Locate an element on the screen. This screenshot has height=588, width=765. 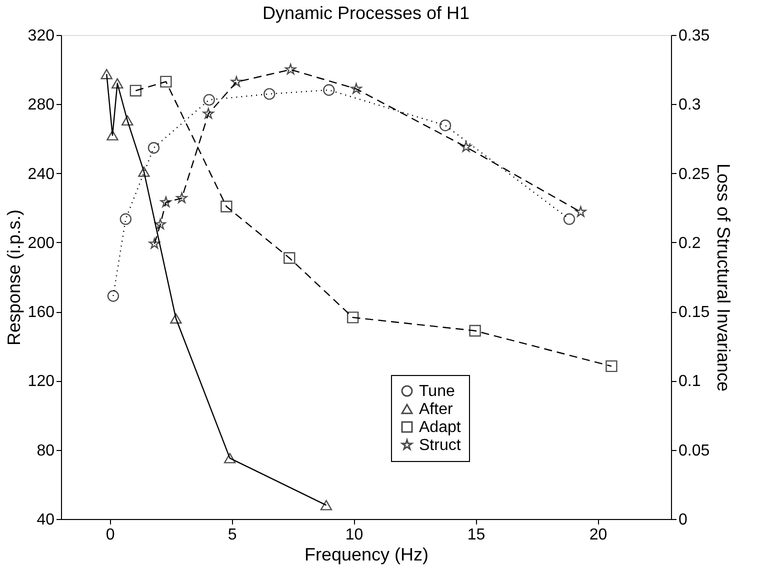
y2-axis-title: Loss of Structural Invariance is located at coordinates (724, 277).